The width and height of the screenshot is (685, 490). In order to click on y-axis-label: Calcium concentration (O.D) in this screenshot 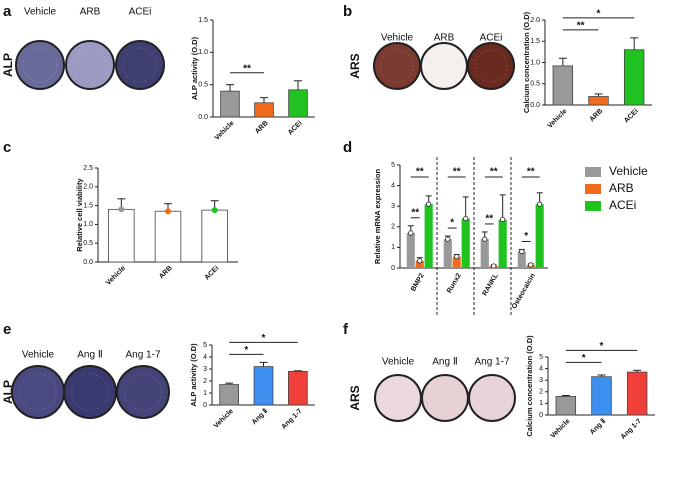, I will do `click(526, 62)`.